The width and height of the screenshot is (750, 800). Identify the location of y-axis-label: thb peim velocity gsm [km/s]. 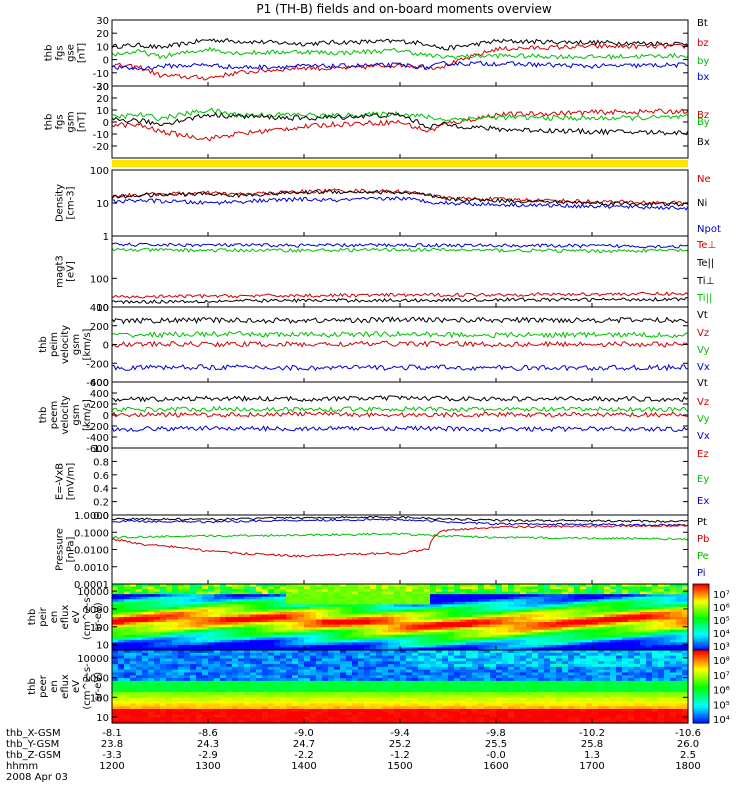
(65, 344).